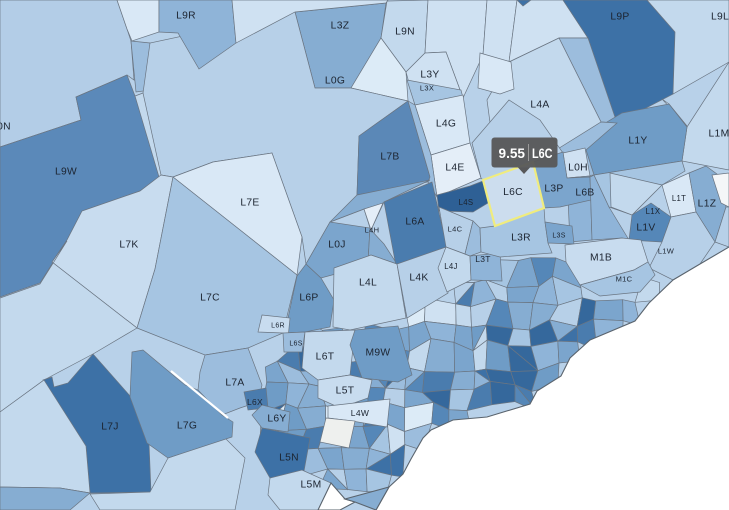  I want to click on svg-text: L3Z, so click(340, 26).